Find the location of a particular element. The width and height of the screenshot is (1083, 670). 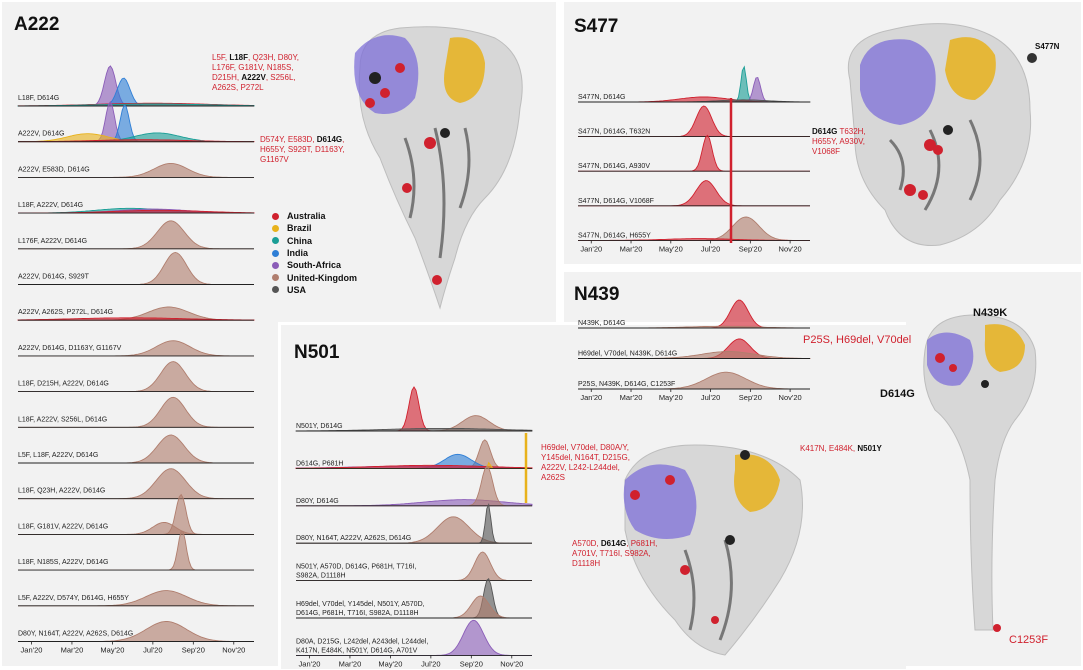

ridge-row-label: S477N, D614G, H655Y is located at coordinates (614, 235).